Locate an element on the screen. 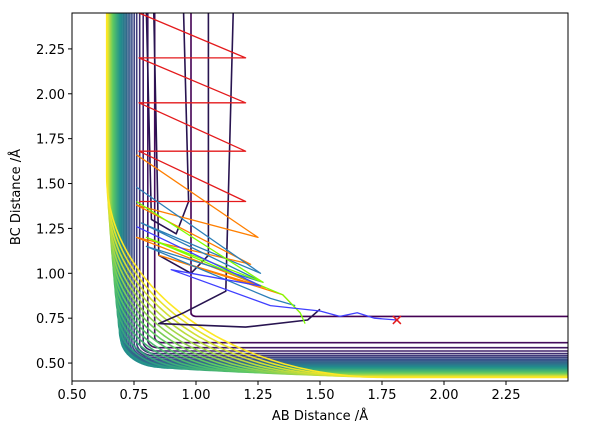  x-tick-label: 2.25 is located at coordinates (506, 395).